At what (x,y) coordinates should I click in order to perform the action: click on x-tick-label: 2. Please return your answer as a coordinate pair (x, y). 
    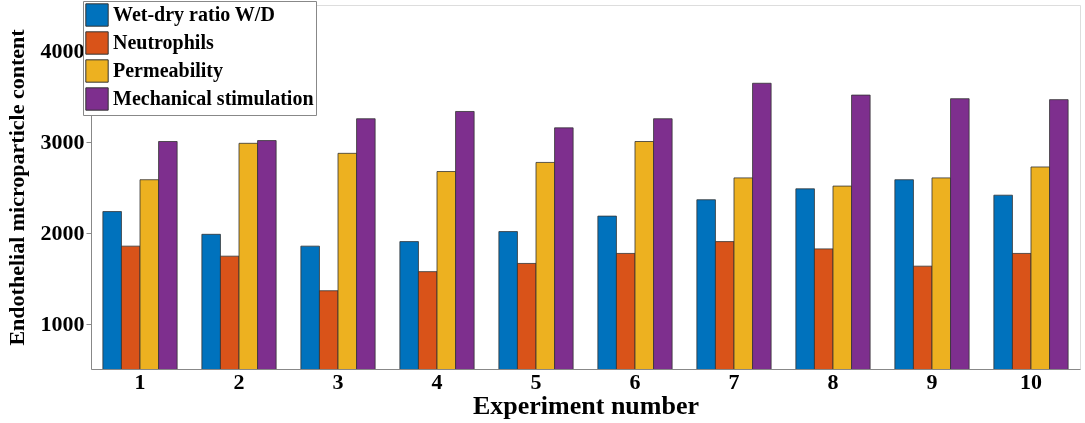
    Looking at the image, I should click on (239, 381).